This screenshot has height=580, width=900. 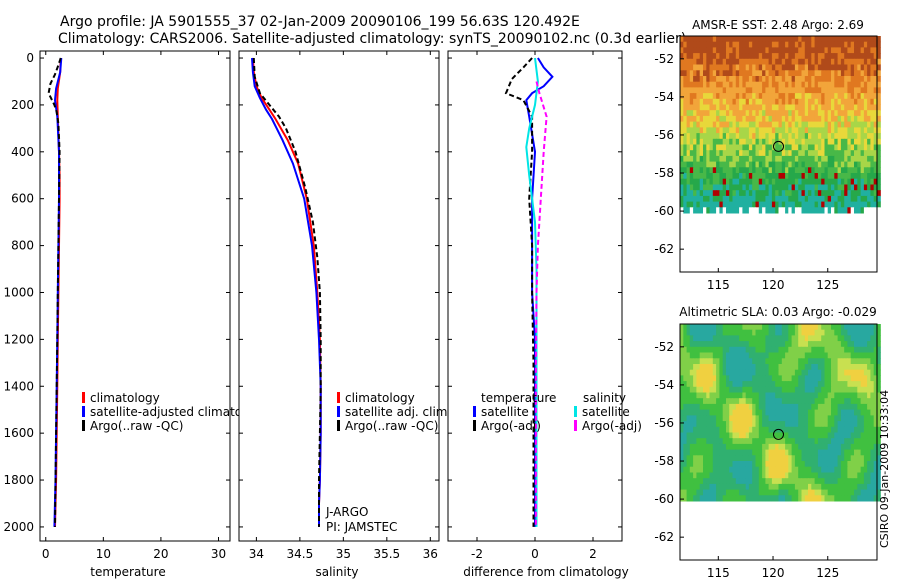 I want to click on series-line-salinity-satellite, so click(x=532, y=292).